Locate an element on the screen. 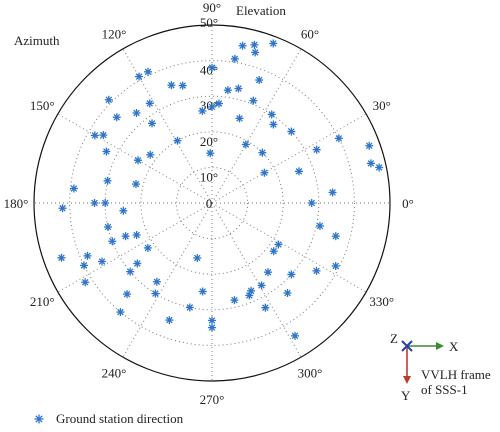 This screenshot has height=432, width=500. azimuth-tick-label: 330° is located at coordinates (381, 301).